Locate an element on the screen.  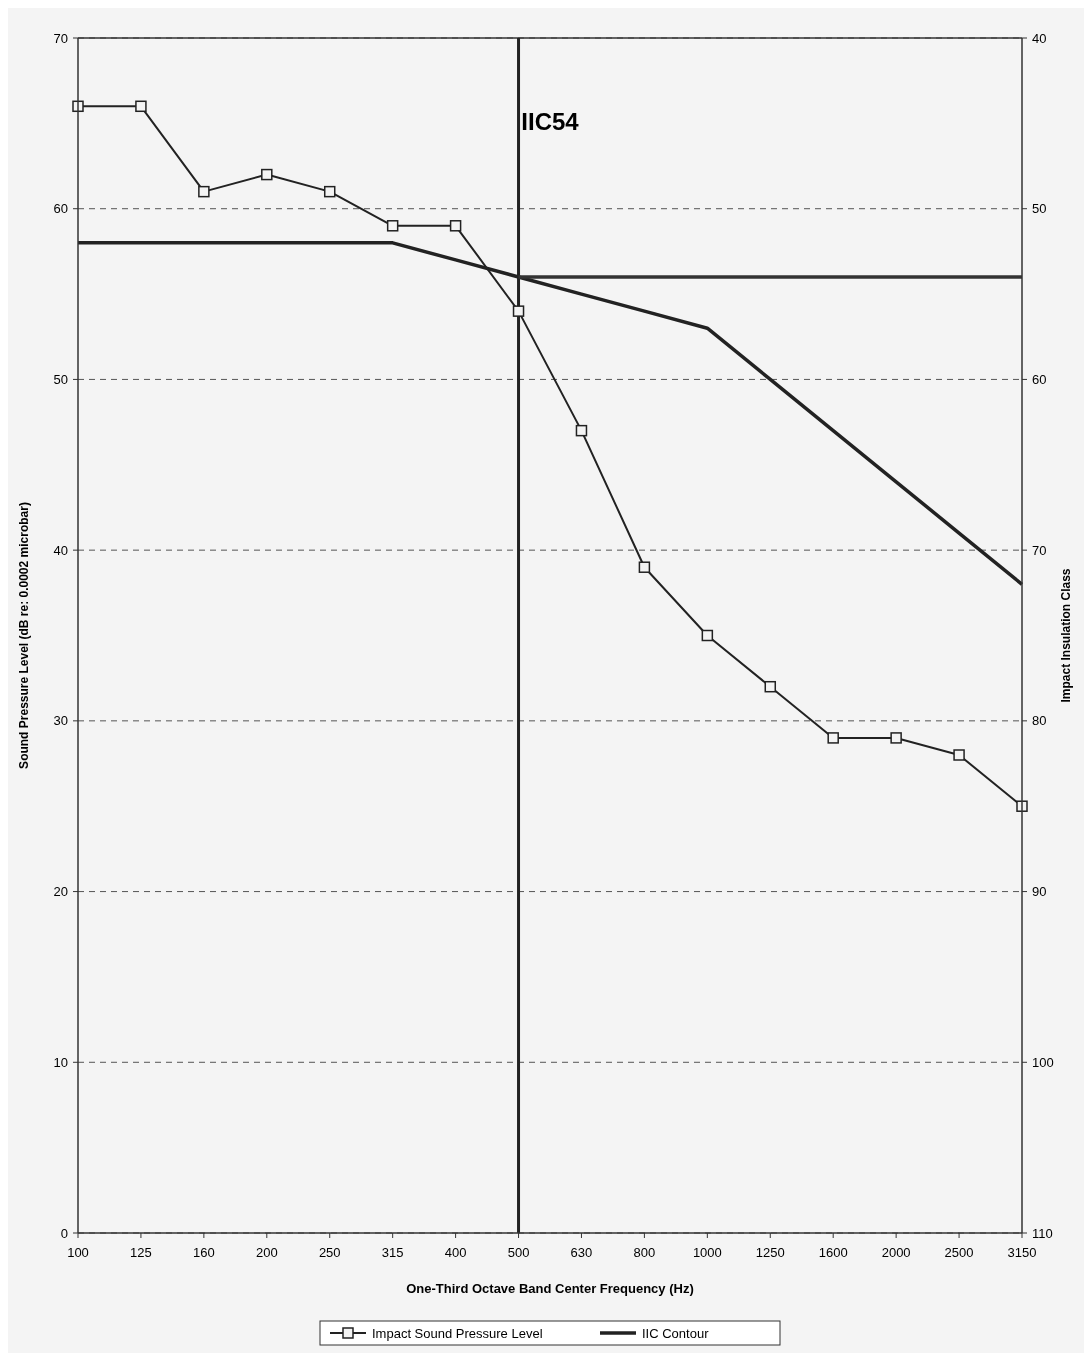
y-tick-label: 40 is located at coordinates (60, 550).